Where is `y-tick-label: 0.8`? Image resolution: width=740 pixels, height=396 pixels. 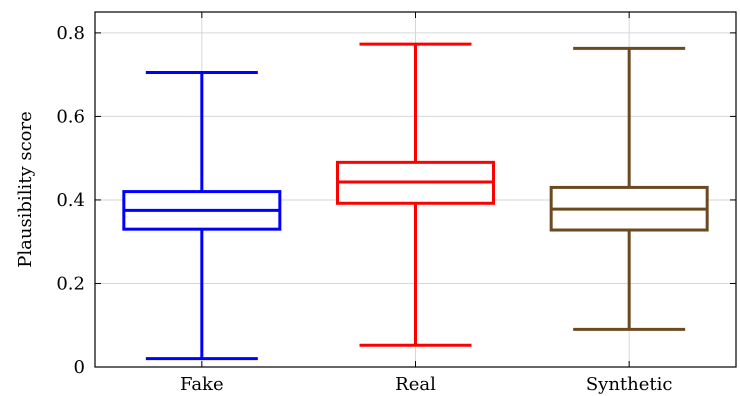 y-tick-label: 0.8 is located at coordinates (70, 33).